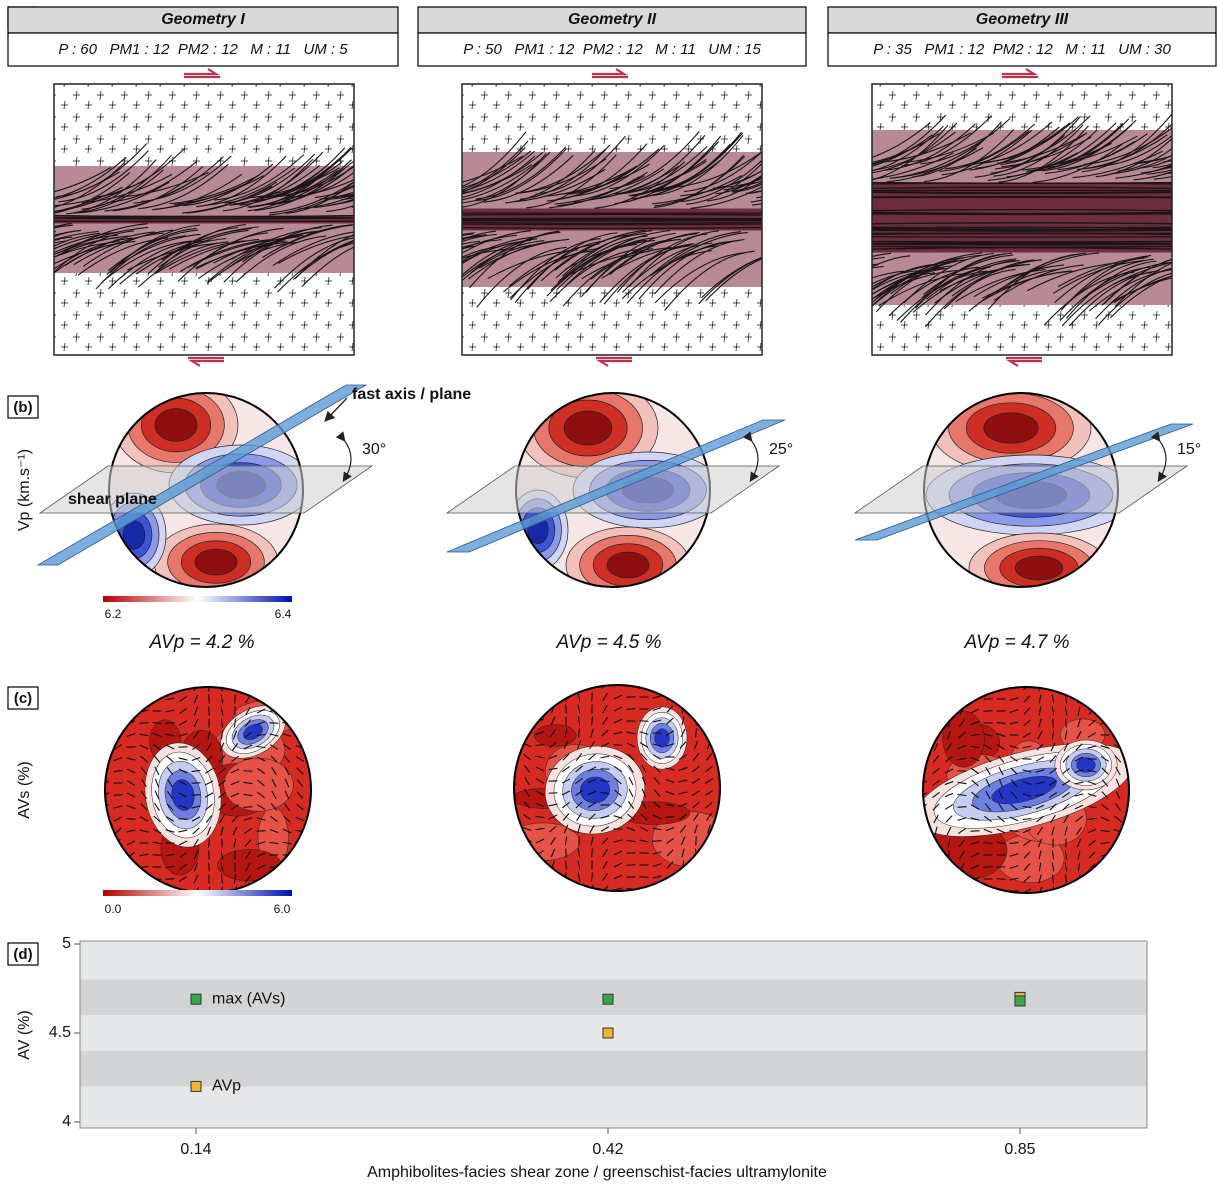  Describe the element at coordinates (282, 909) in the screenshot. I see `colorbar-label: 6.0` at that location.